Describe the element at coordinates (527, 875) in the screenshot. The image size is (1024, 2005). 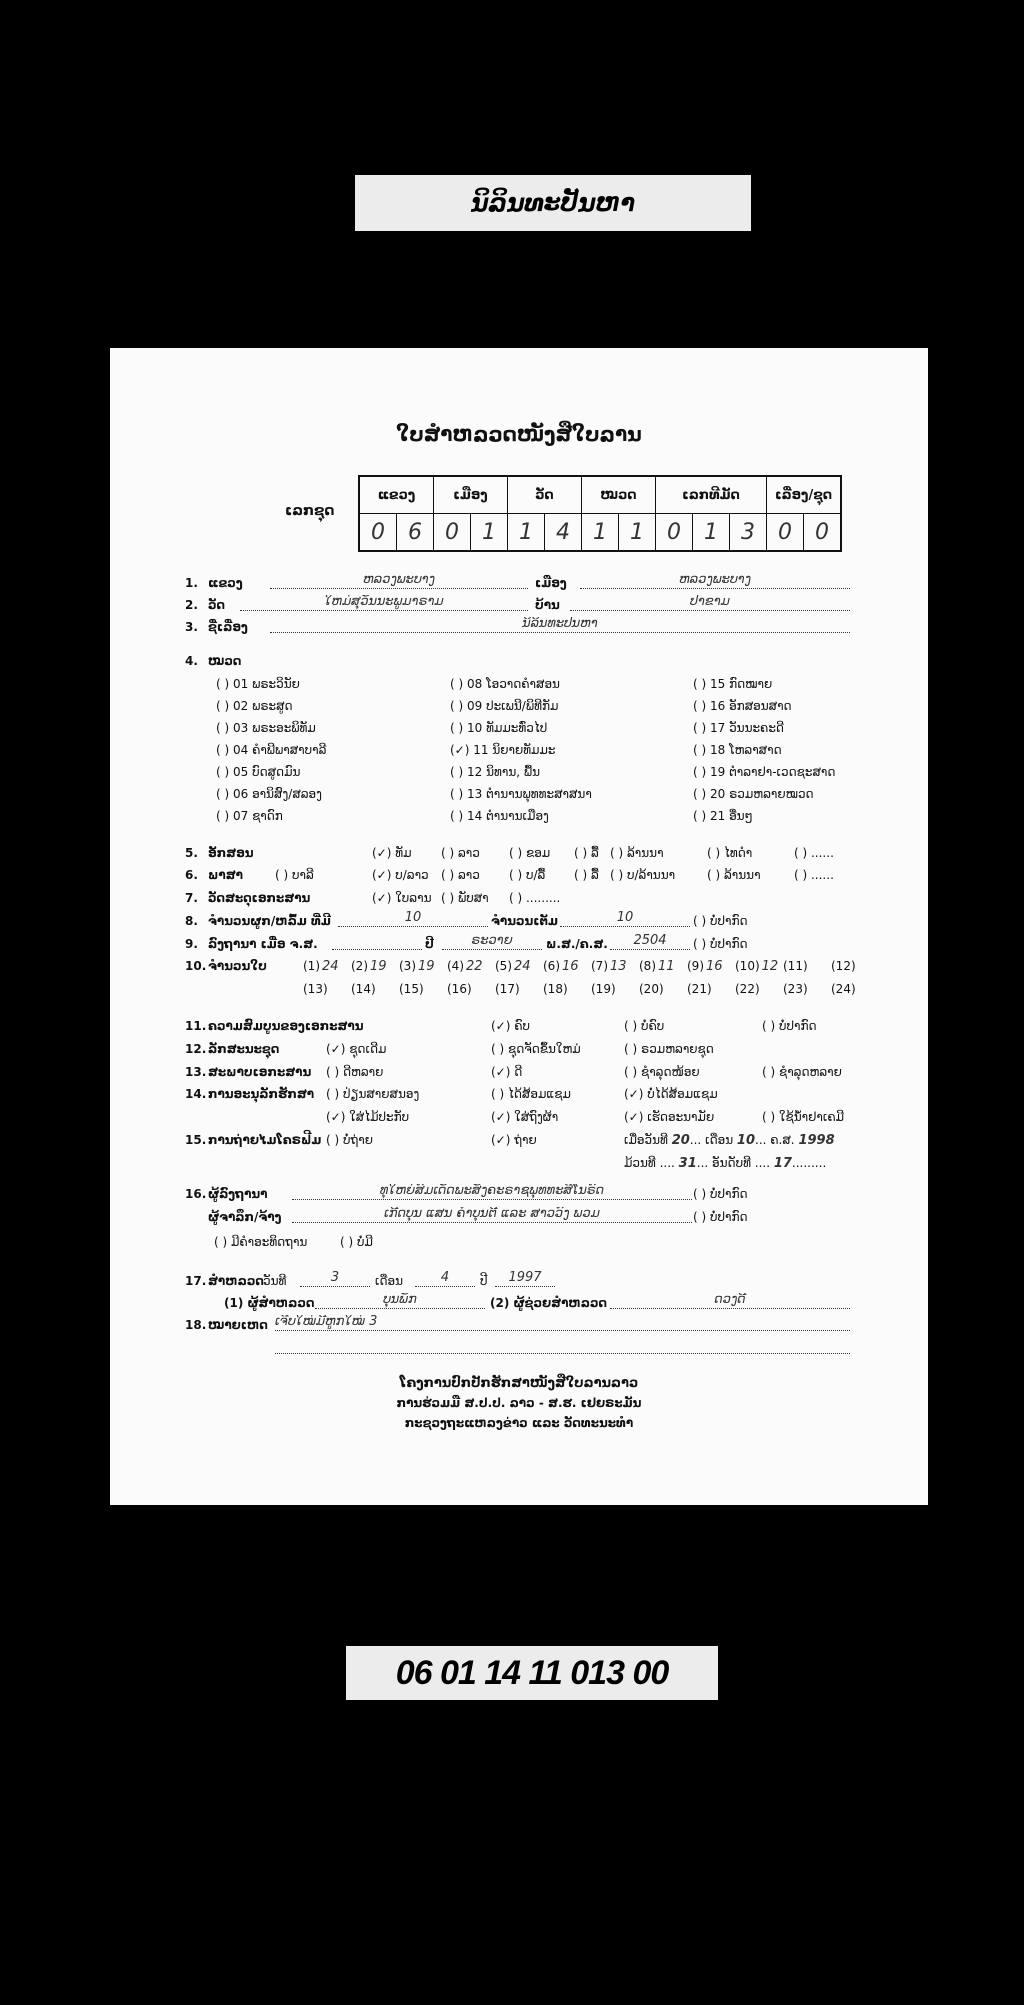
I see `checkbox-option: ( ) ບ/ລື້` at that location.